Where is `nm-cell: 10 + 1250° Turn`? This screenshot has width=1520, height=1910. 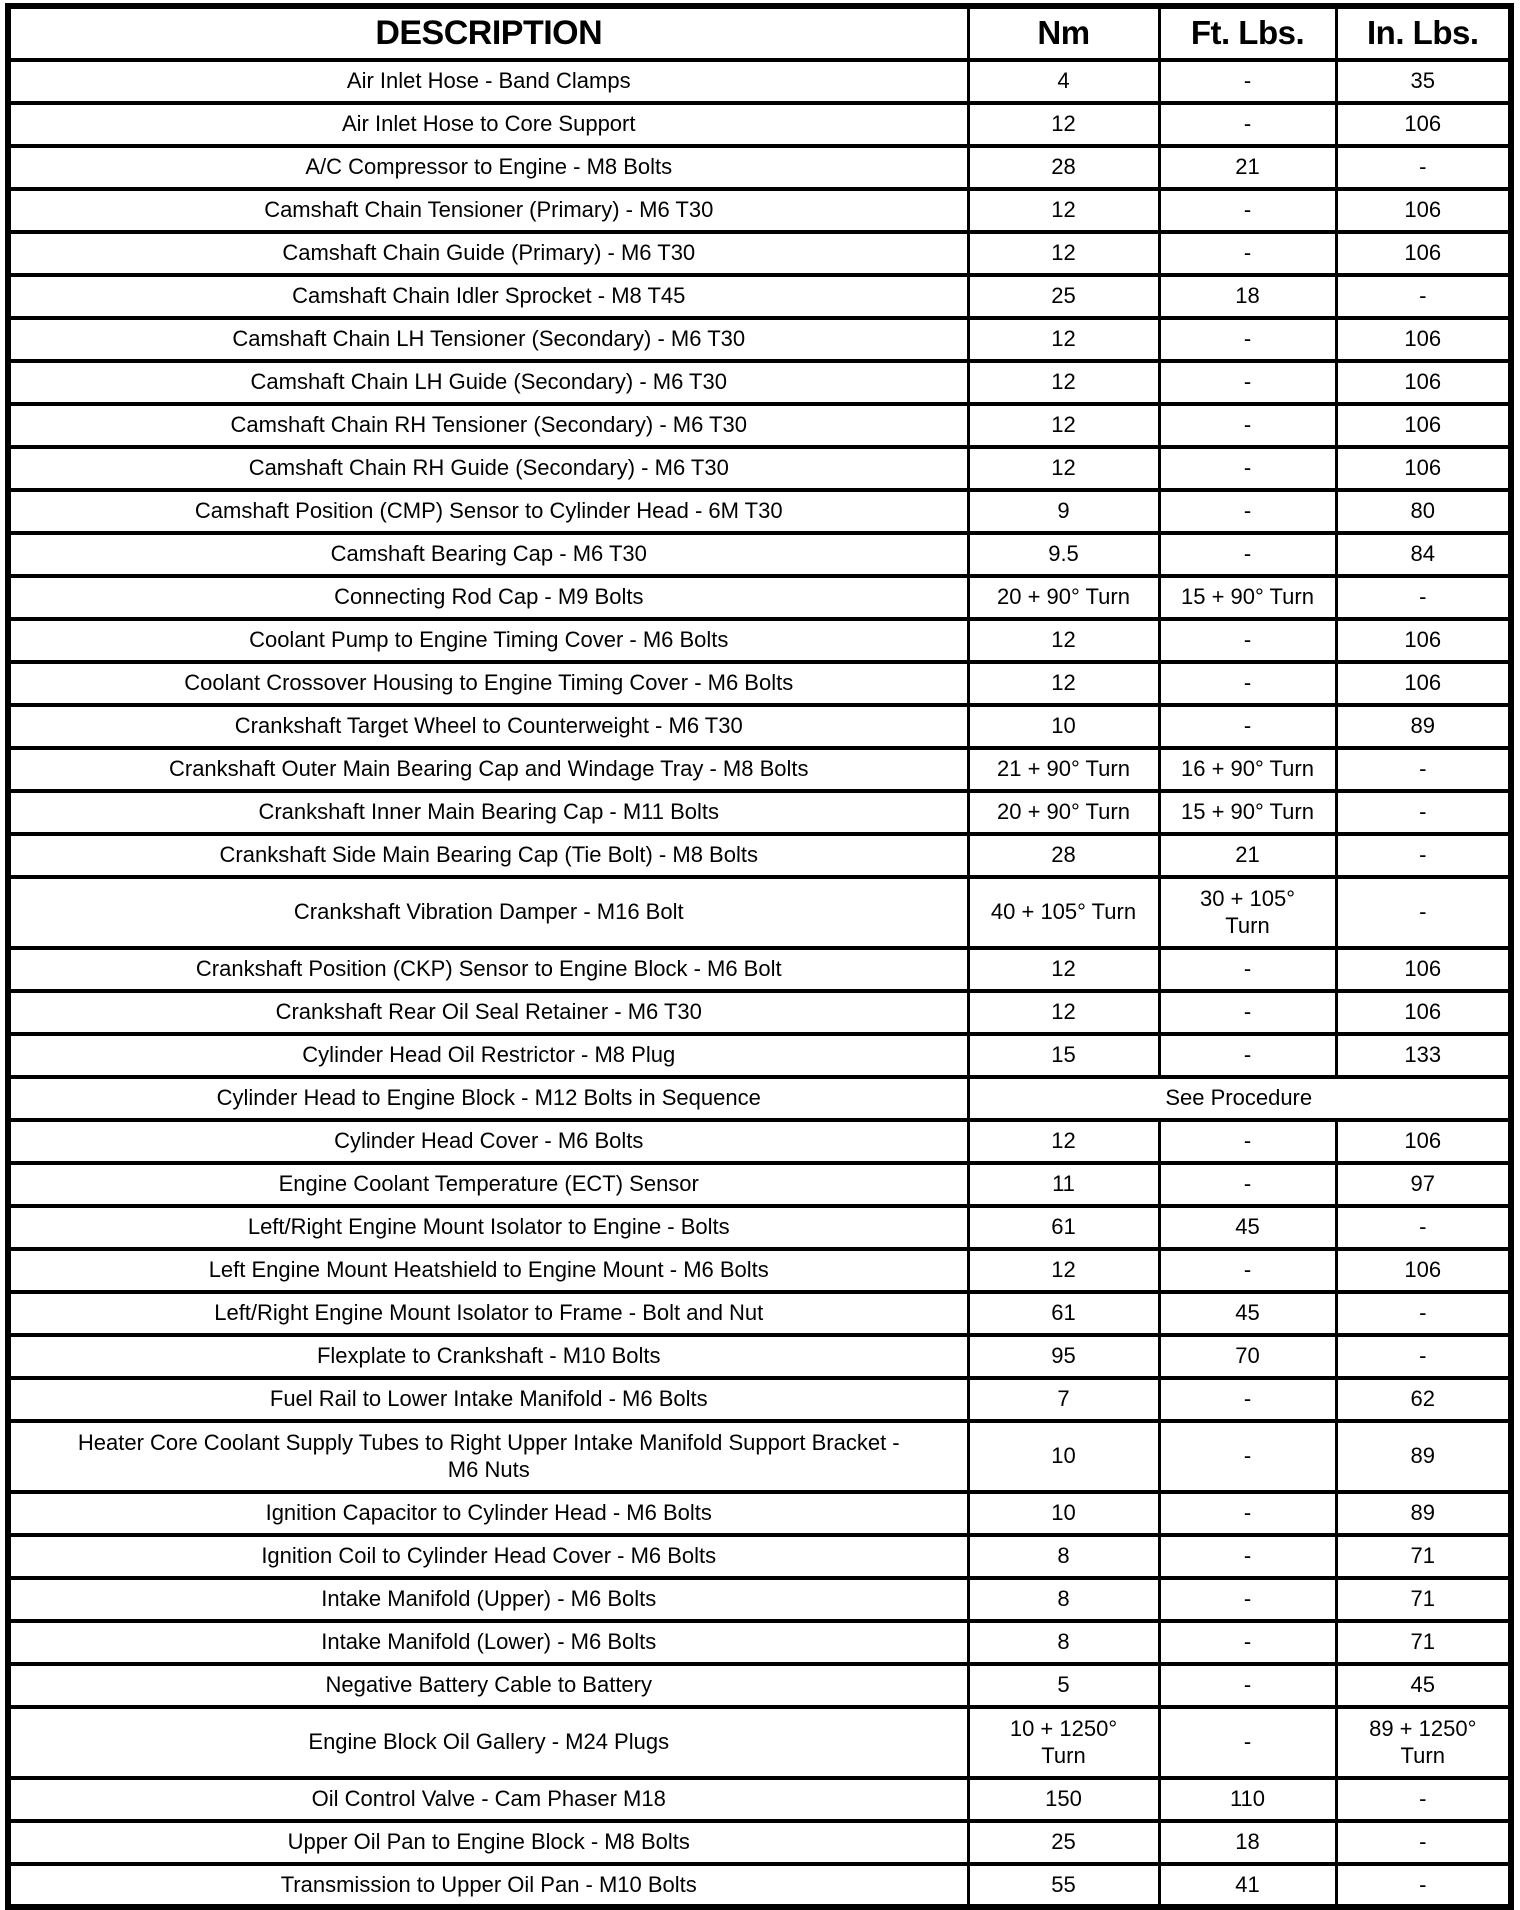
nm-cell: 10 + 1250° Turn is located at coordinates (1063, 1742).